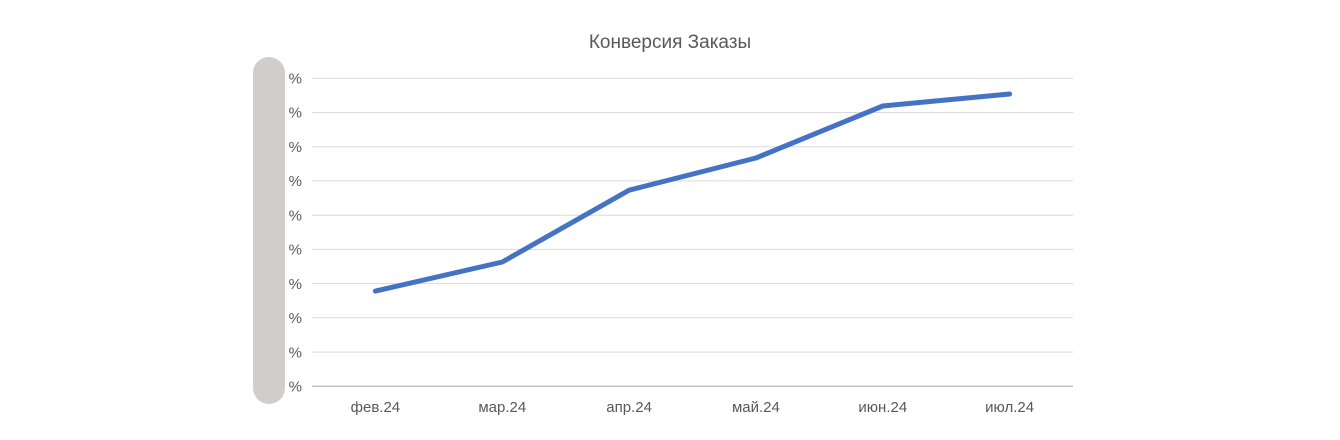 This screenshot has width=1340, height=440. I want to click on x-tick-label: май.24, so click(756, 407).